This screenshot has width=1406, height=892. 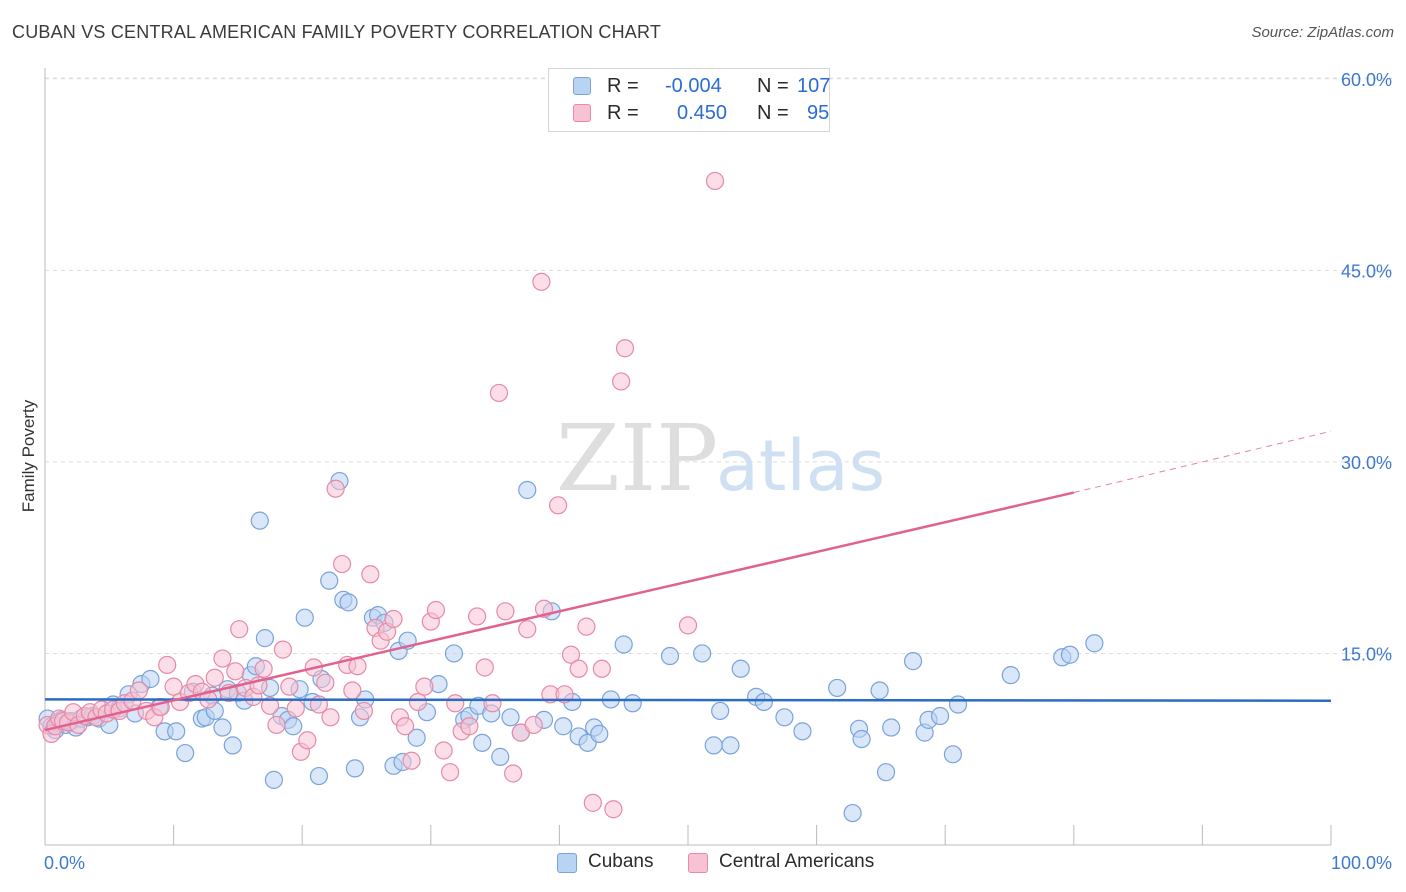 What do you see at coordinates (818, 113) in the screenshot?
I see `legend-n-value: 95` at bounding box center [818, 113].